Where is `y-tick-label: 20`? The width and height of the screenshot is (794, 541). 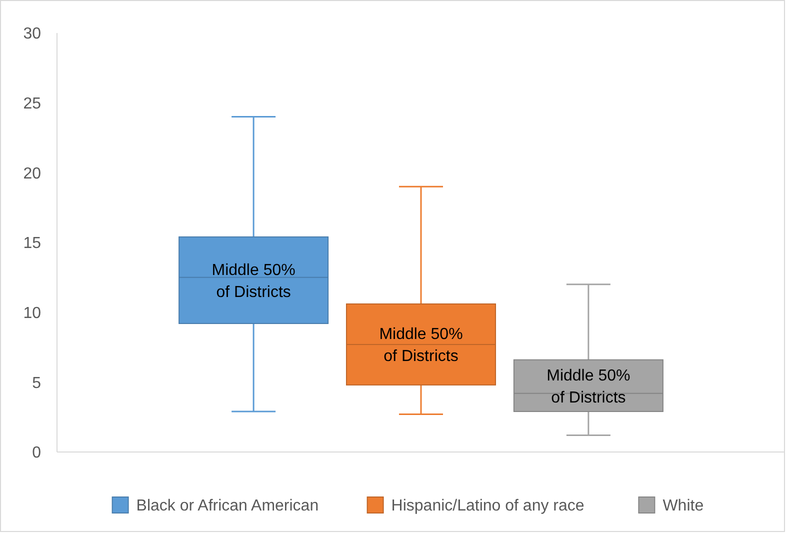 y-tick-label: 20 is located at coordinates (32, 173).